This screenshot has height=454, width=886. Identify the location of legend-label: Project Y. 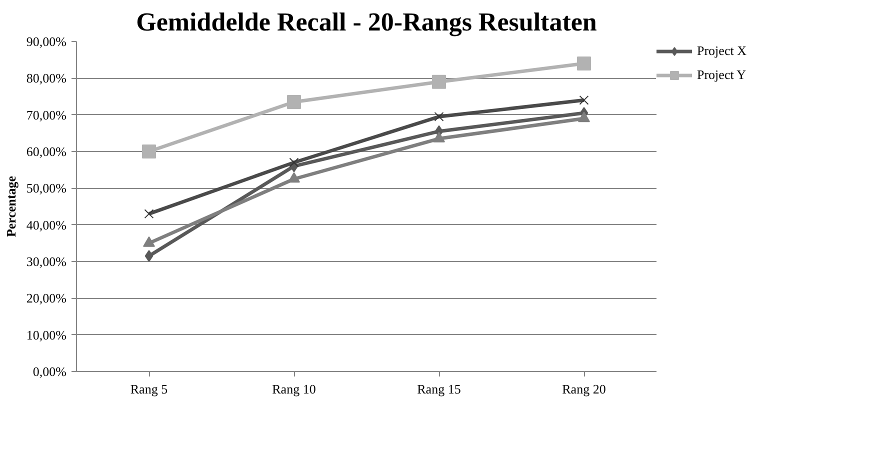
(721, 75).